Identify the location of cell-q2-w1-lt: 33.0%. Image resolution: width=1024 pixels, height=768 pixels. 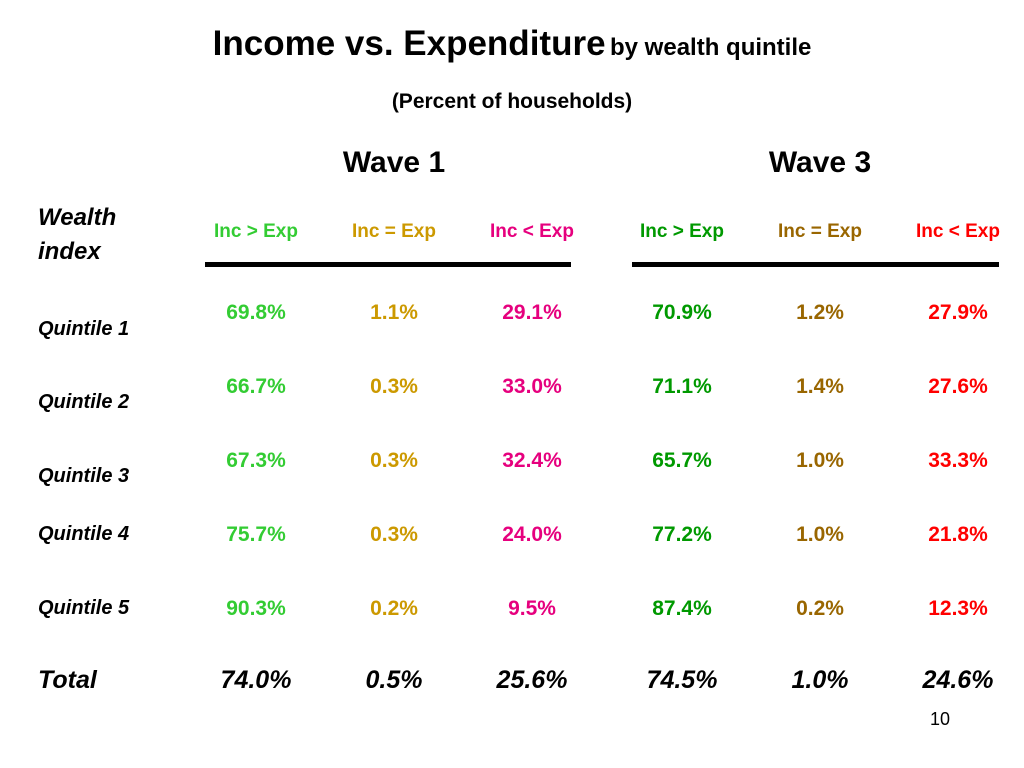
(532, 386).